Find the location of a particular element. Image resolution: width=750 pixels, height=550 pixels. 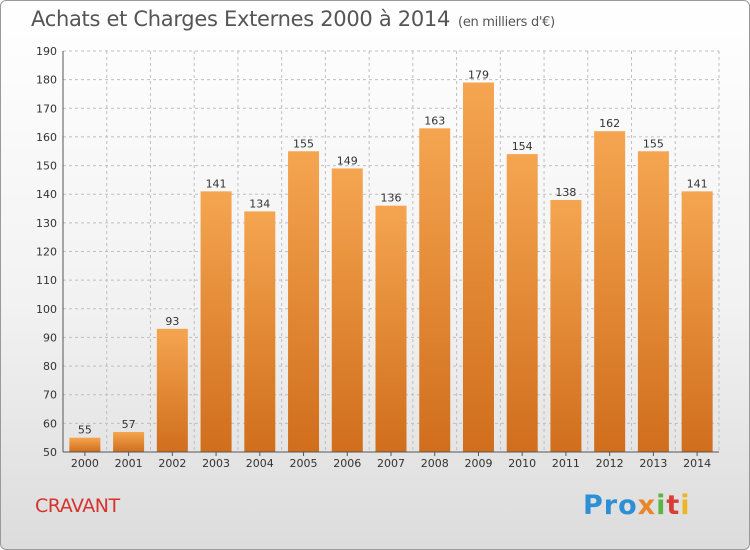

y-tick-label: 110 is located at coordinates (46, 280).